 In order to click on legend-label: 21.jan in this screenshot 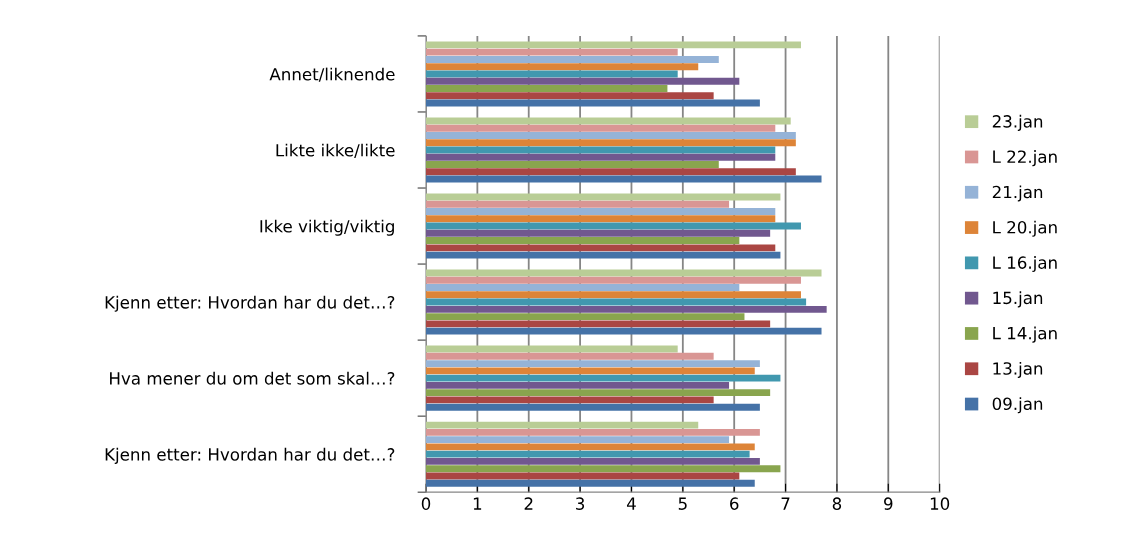, I will do `click(1017, 193)`.